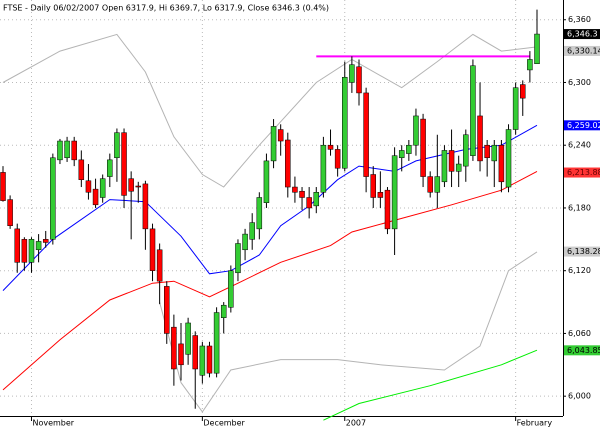  I want to click on value-badge-label: 6,138.28, so click(583, 251).